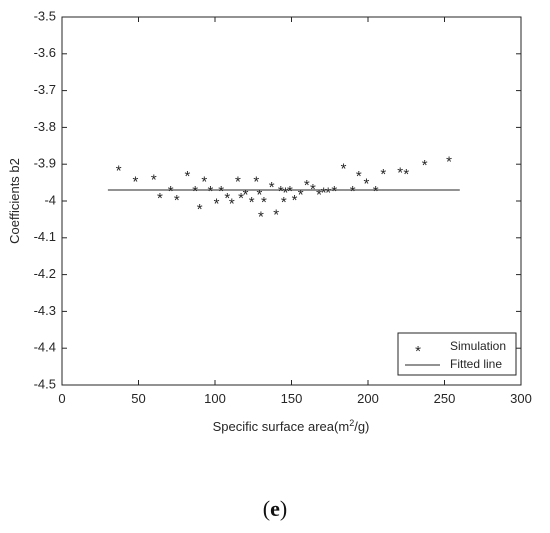 This screenshot has height=533, width=550. I want to click on x-axis-label-end: /g), so click(361, 426).